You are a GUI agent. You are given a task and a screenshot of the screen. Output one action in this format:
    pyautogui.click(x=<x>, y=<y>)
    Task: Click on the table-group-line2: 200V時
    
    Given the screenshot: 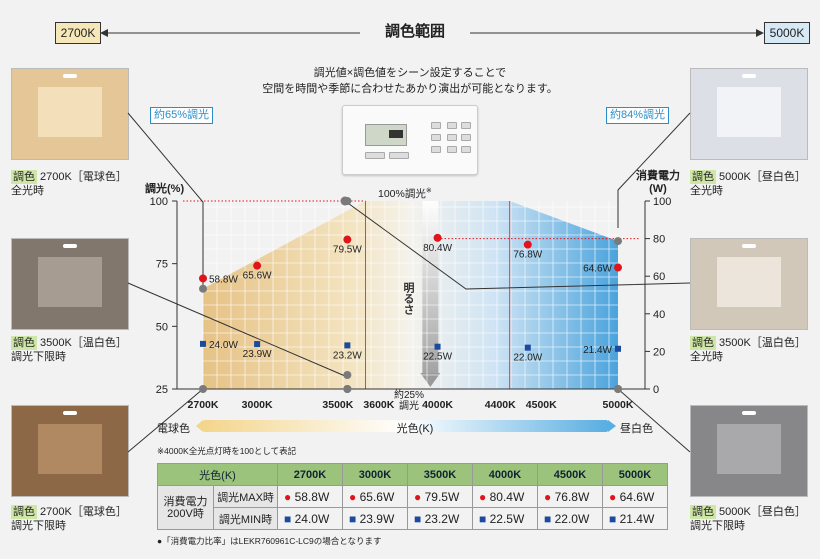 What is the action you would take?
    pyautogui.click(x=185, y=513)
    